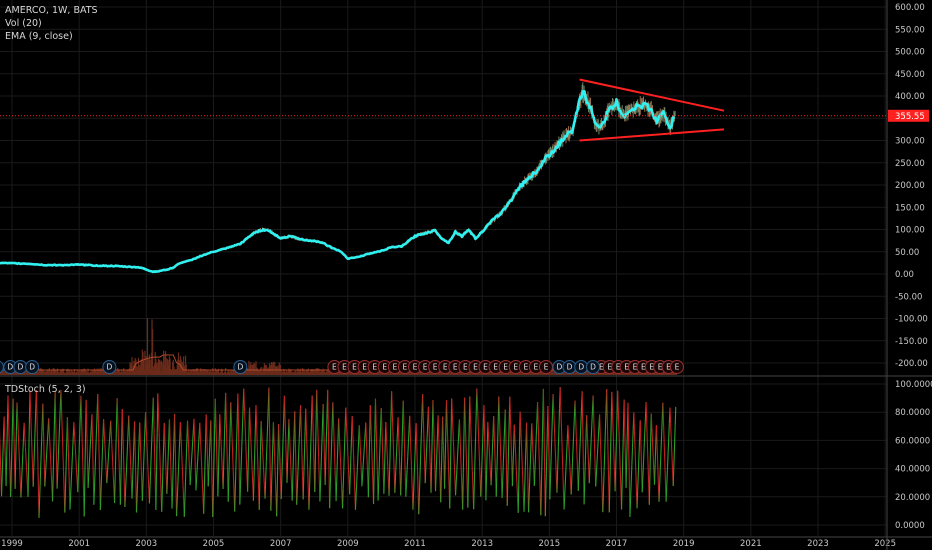 Image resolution: width=932 pixels, height=550 pixels. What do you see at coordinates (908, 115) in the screenshot?
I see `last-price-tag` at bounding box center [908, 115].